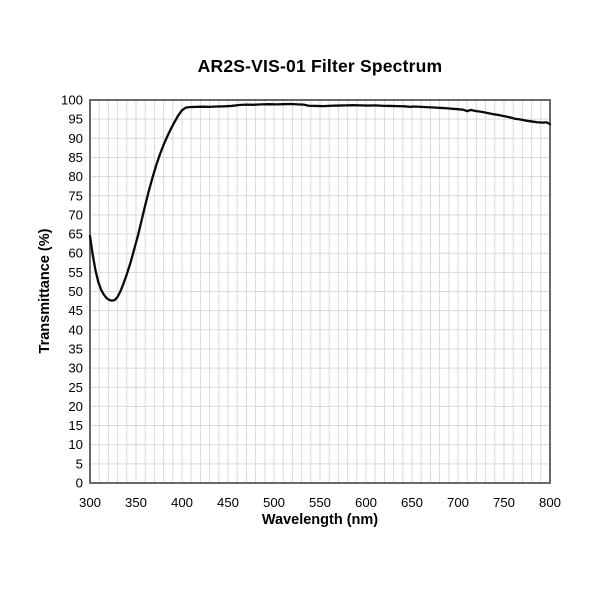  Describe the element at coordinates (75, 272) in the screenshot. I see `y-tick-label: 55` at that location.